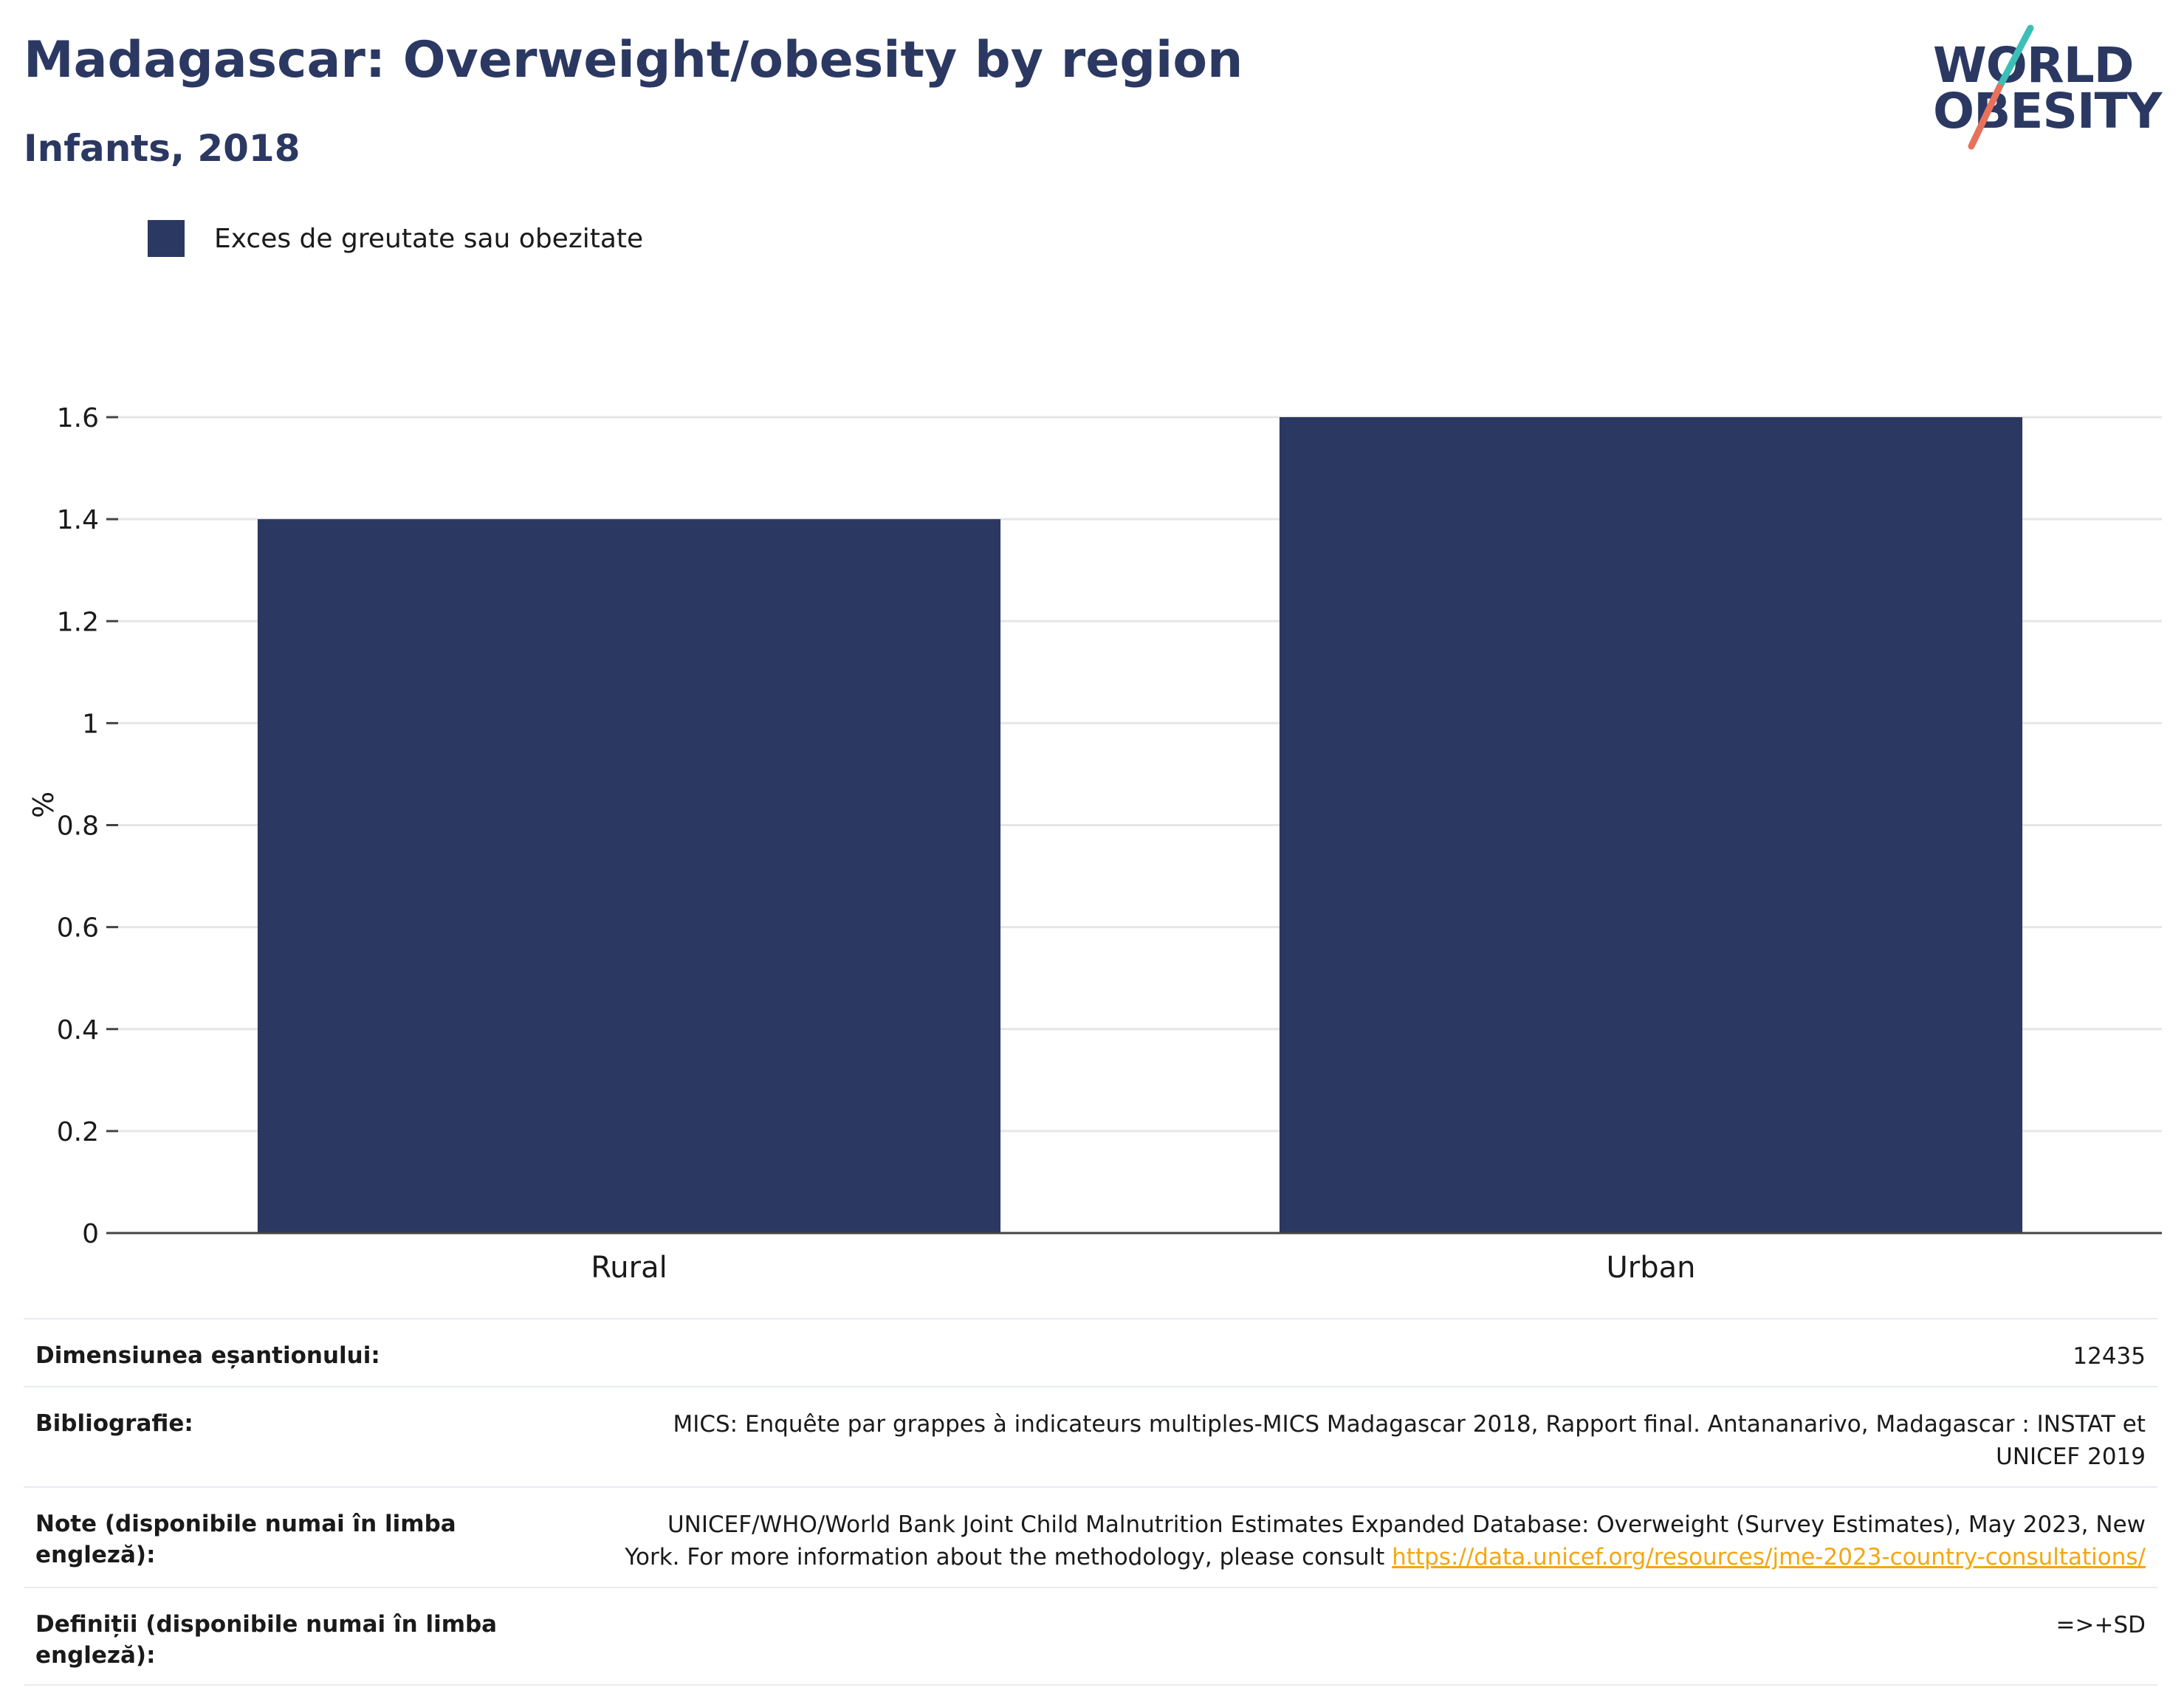  Describe the element at coordinates (91, 724) in the screenshot. I see `y-tick-label: 1` at that location.